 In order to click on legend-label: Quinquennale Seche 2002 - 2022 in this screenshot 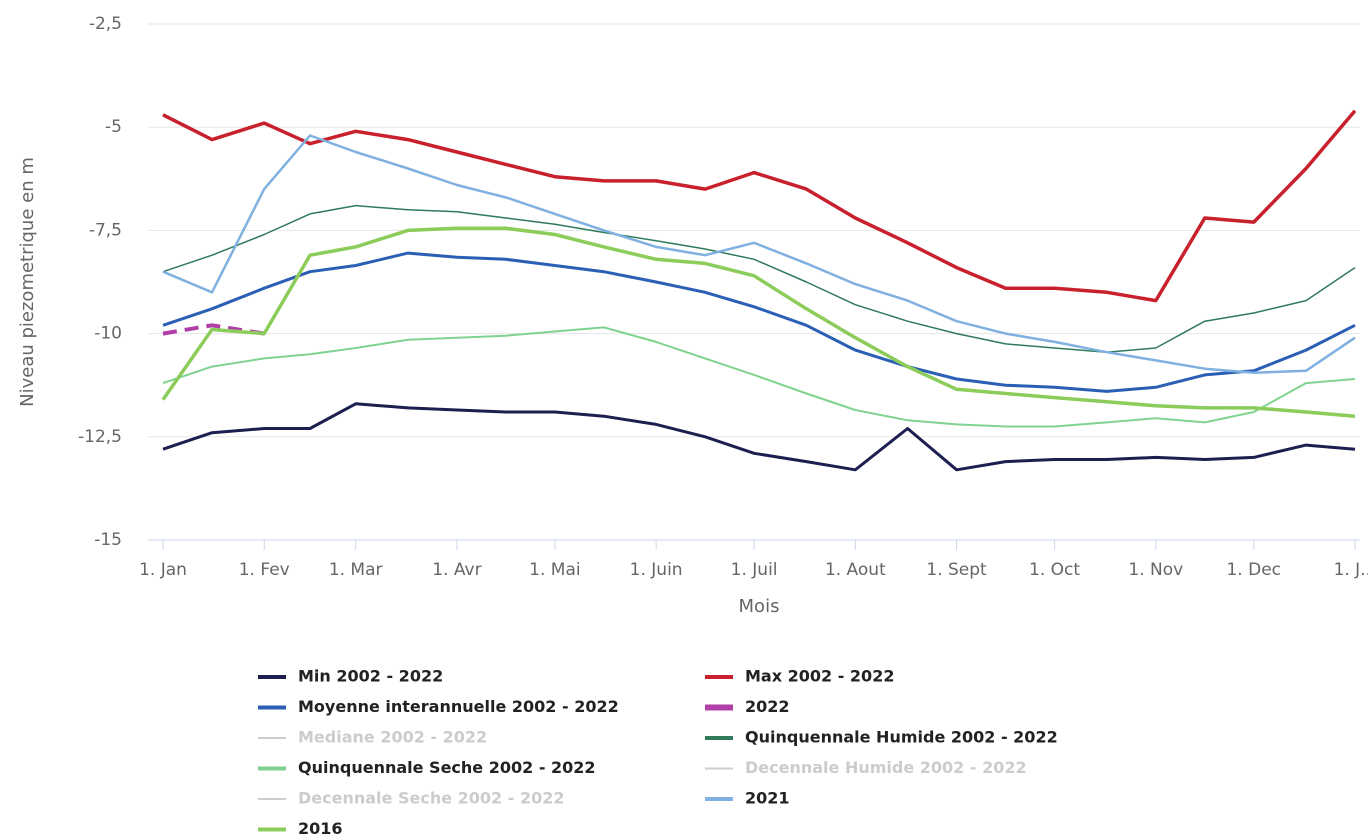, I will do `click(447, 767)`.